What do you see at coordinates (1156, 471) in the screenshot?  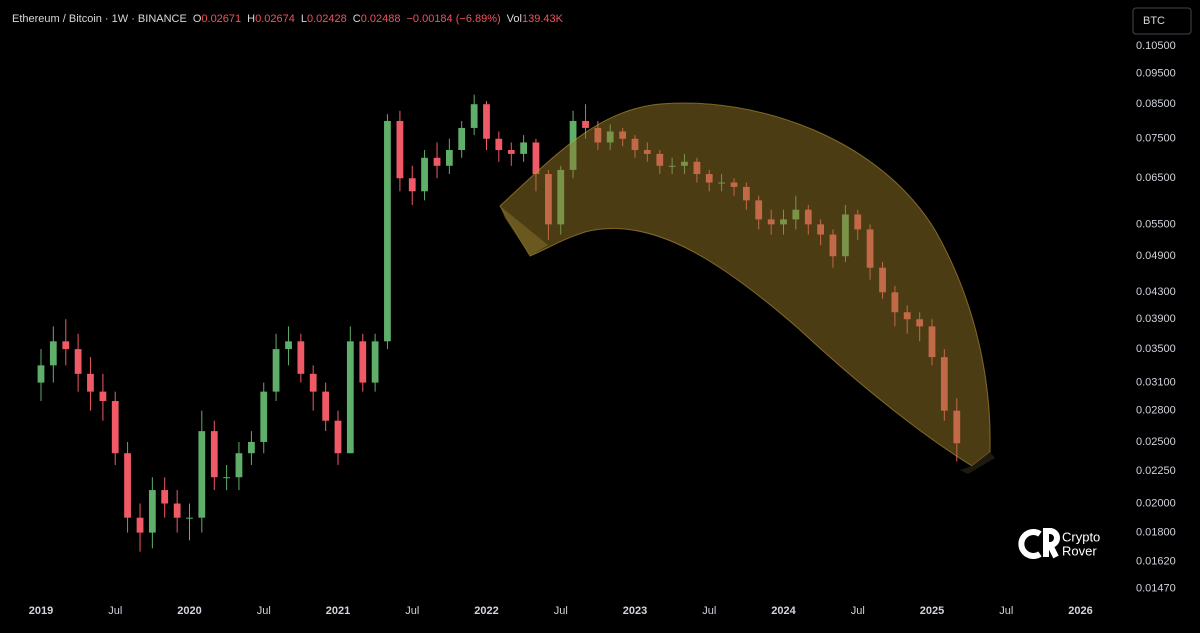 I see `y-tick-label: 0.02250` at bounding box center [1156, 471].